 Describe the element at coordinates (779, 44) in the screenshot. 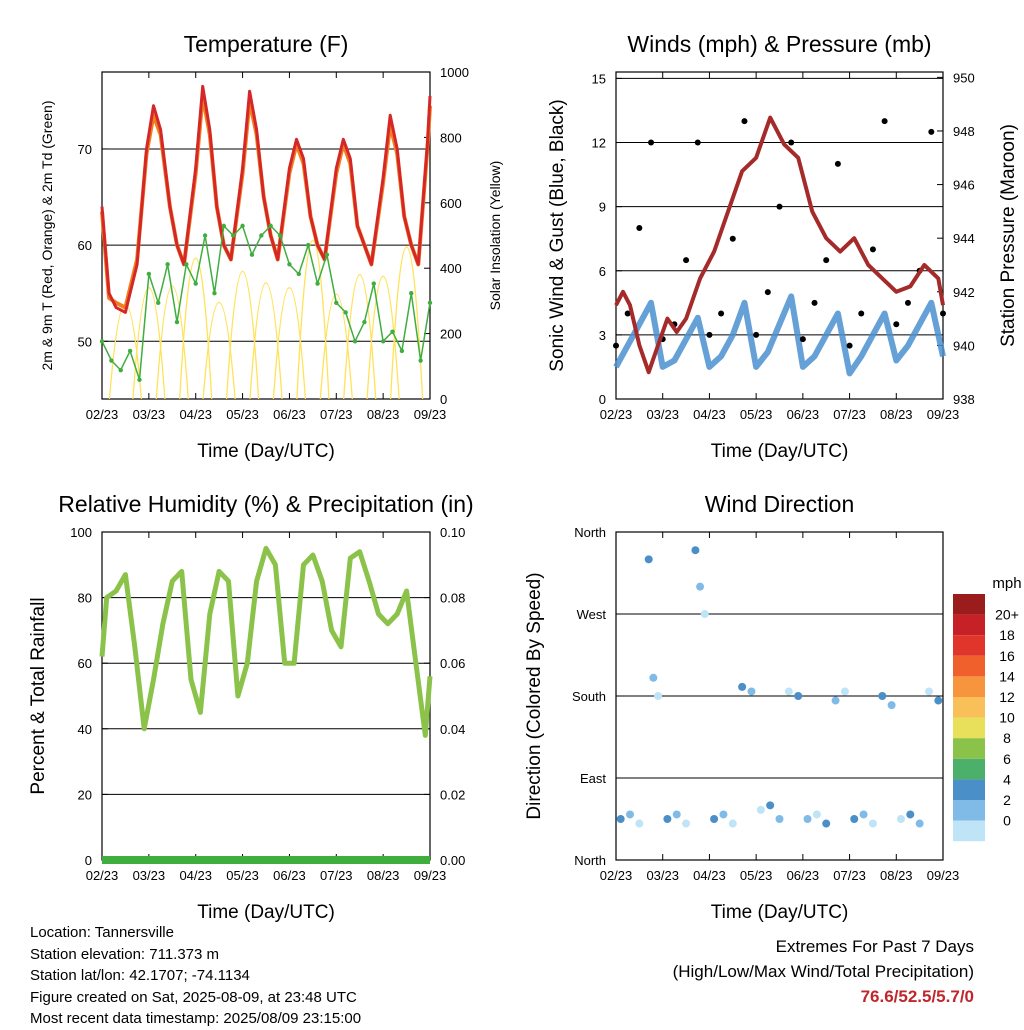

I see `panel-title: Winds (mph) & Pressure (mb)` at that location.